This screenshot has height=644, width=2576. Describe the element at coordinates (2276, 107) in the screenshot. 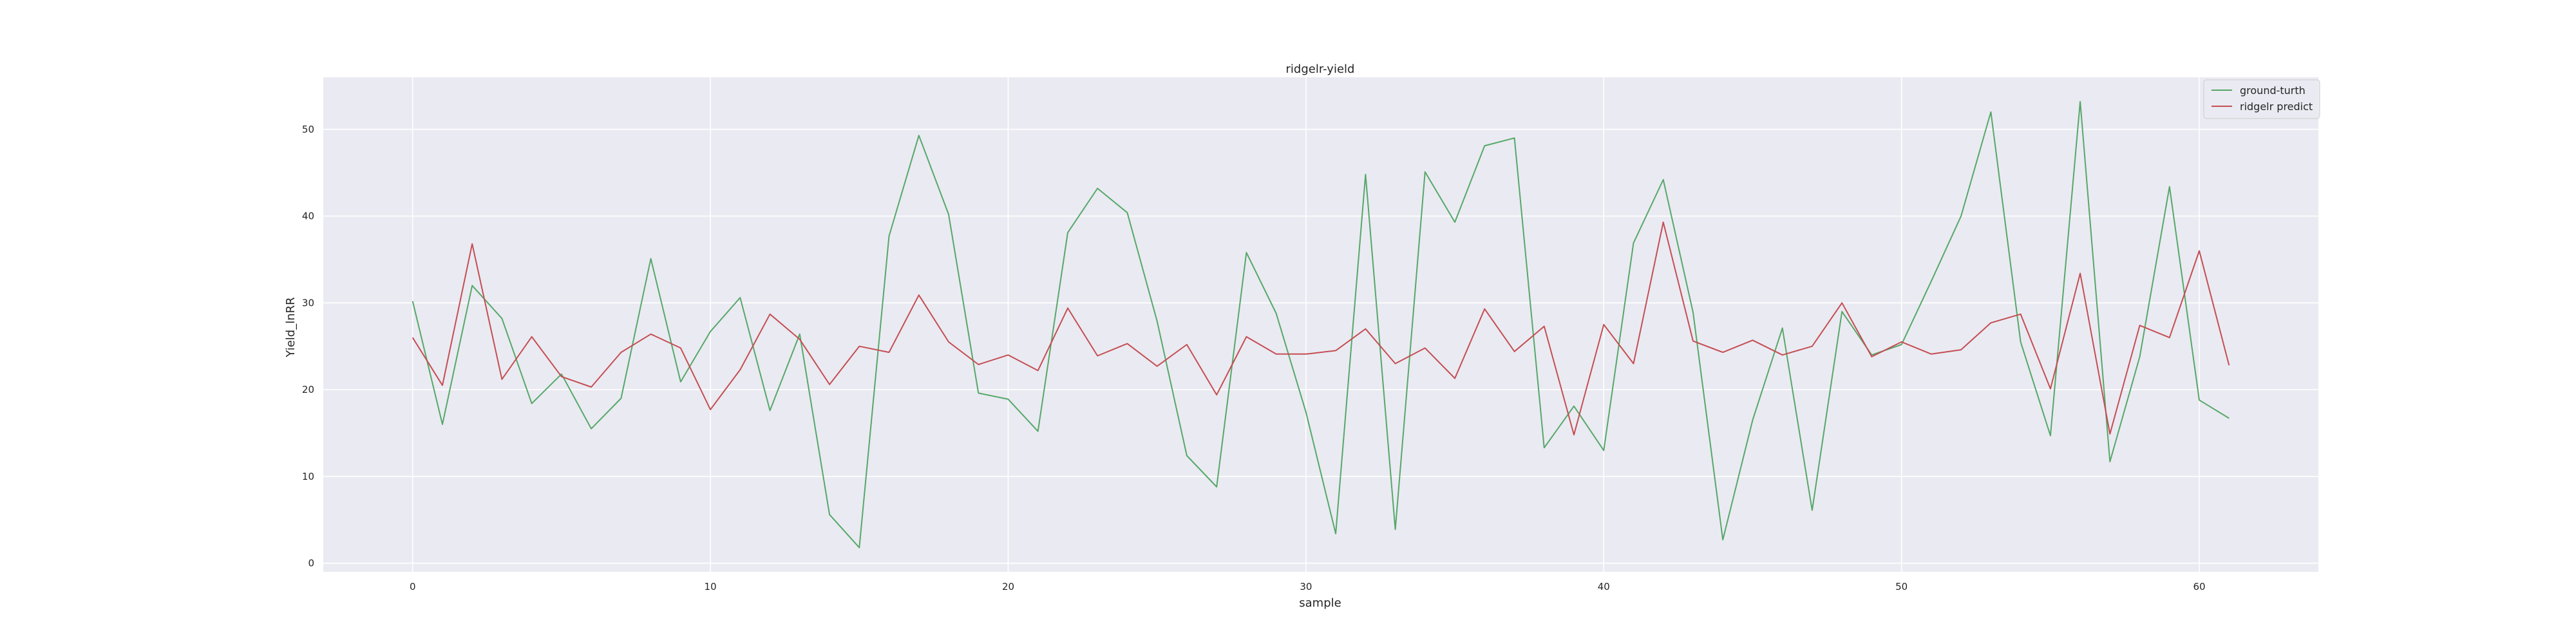

I see `legend-label-ridgelr-predict: ridgelr predict` at that location.